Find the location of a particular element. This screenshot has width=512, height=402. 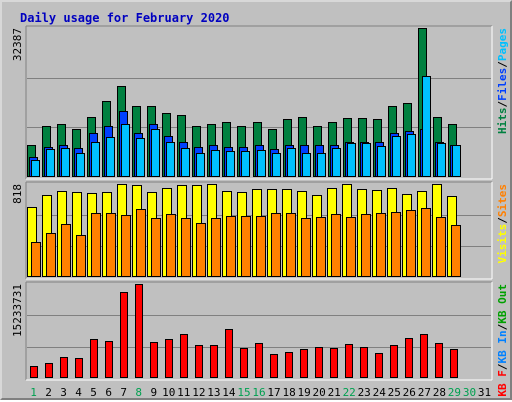

legend-item: Files is located at coordinates (502, 84).